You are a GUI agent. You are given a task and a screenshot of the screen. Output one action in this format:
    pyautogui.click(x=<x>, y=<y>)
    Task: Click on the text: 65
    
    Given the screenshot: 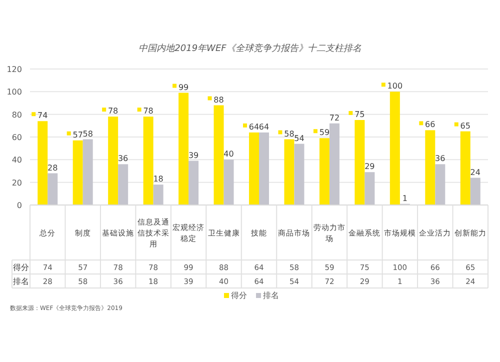 What is the action you would take?
    pyautogui.click(x=465, y=125)
    